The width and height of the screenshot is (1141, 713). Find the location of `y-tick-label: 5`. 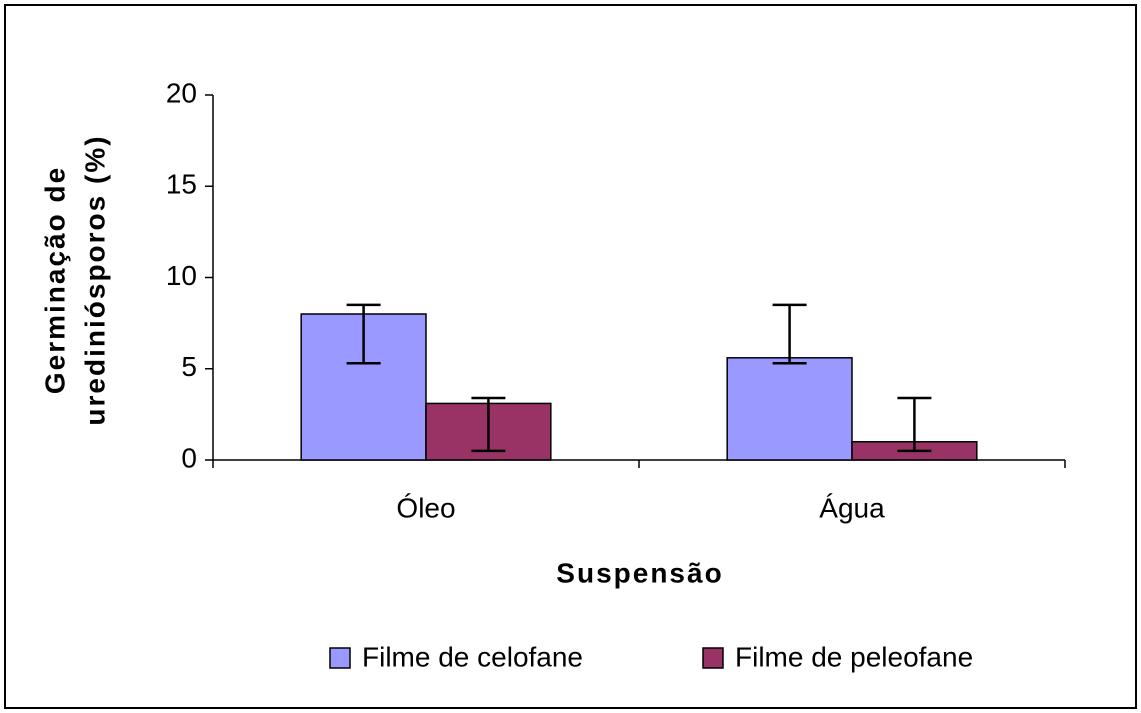

y-tick-label: 5 is located at coordinates (189, 366).